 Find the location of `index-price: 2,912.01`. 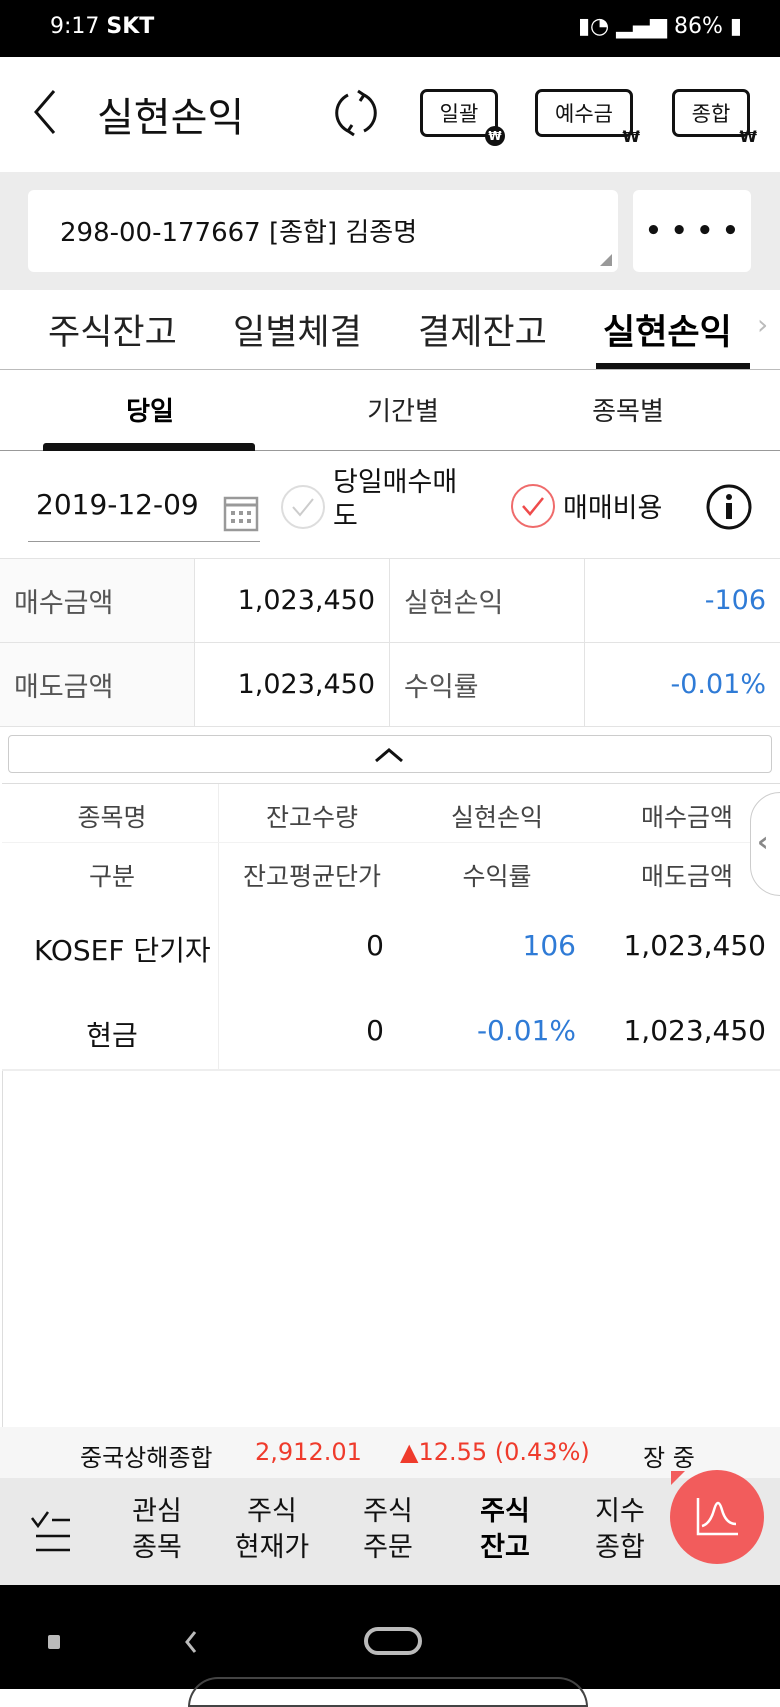

index-price: 2,912.01 is located at coordinates (308, 1452).